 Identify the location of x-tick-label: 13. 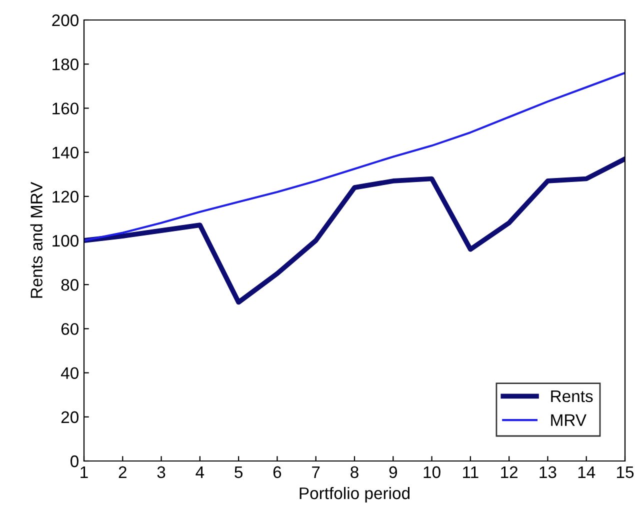
(548, 472).